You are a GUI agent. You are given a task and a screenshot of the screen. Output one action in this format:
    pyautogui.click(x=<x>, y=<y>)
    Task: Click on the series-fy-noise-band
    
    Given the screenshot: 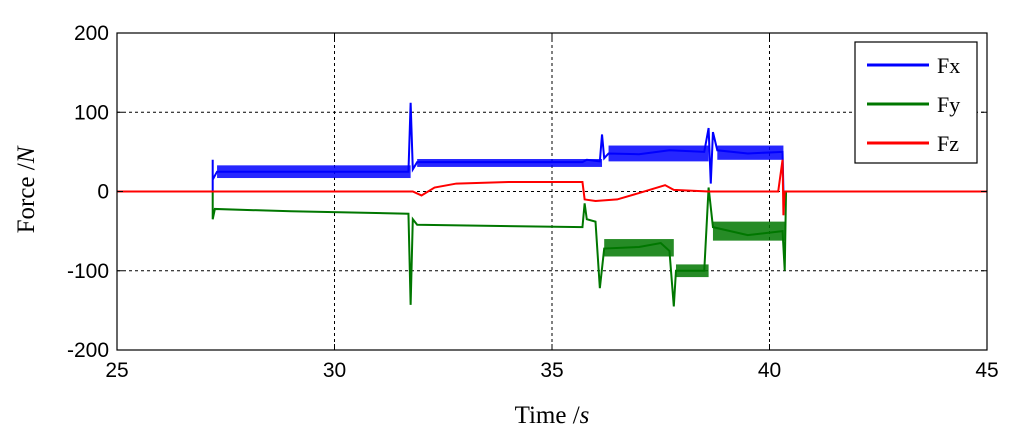 What is the action you would take?
    pyautogui.click(x=748, y=231)
    